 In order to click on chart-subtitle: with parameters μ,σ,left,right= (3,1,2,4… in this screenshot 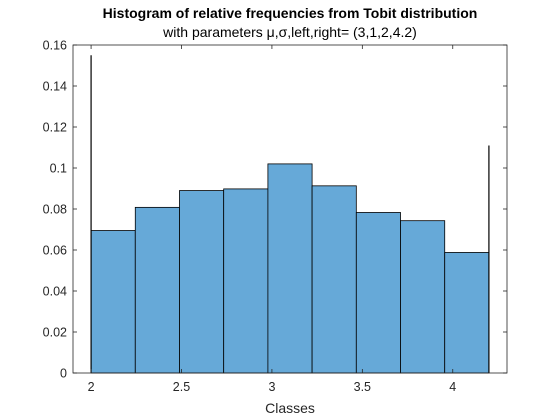, I will do `click(289, 32)`.